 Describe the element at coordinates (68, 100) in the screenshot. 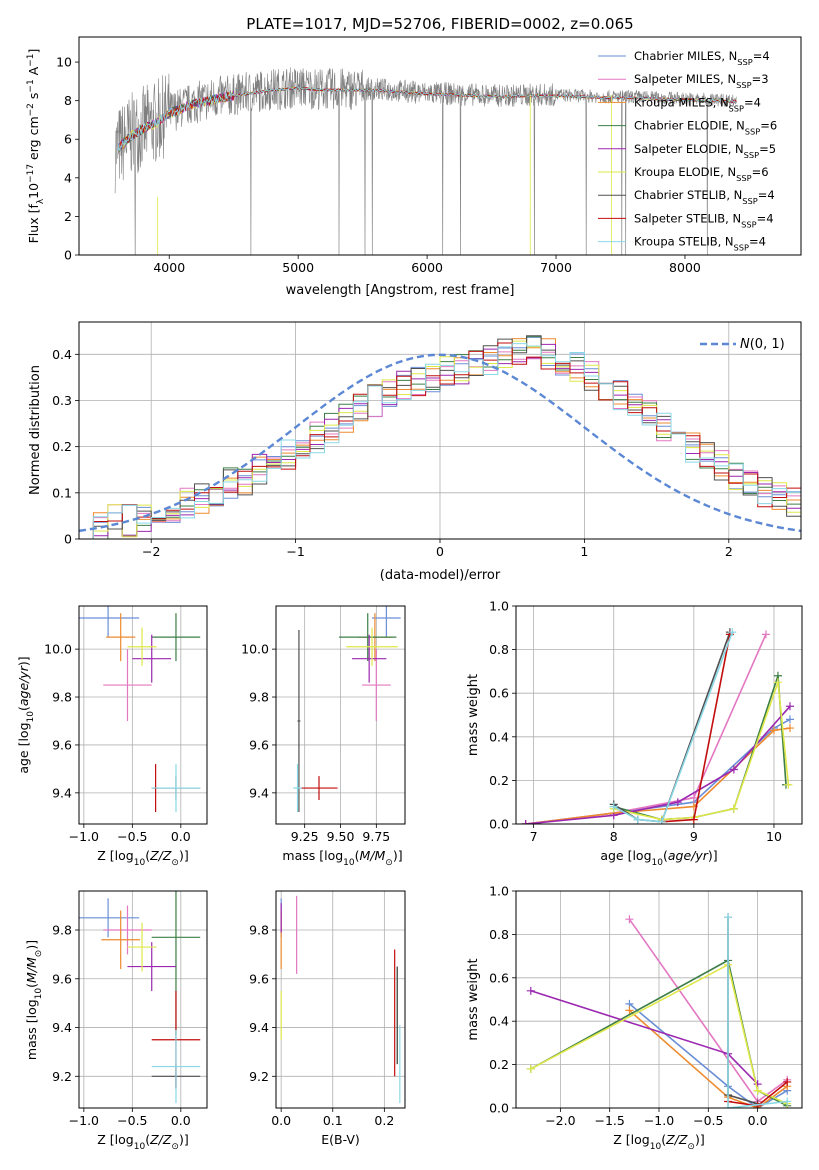

I see `y-tick-label: 8` at that location.